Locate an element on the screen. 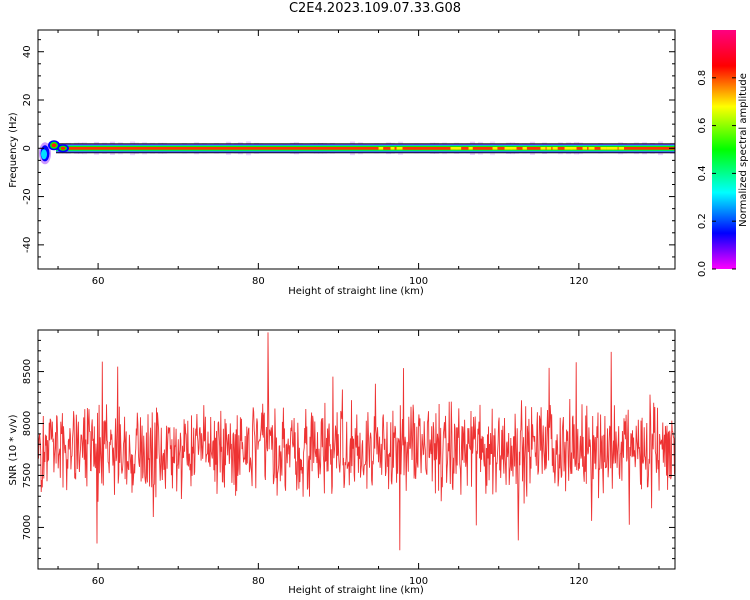  colorbar-tick-label: 0.2 is located at coordinates (702, 221).